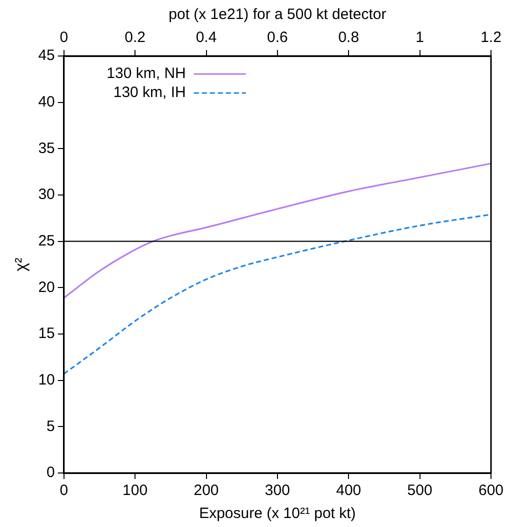 The image size is (509, 527). Describe the element at coordinates (46, 379) in the screenshot. I see `y-tick-label: 10` at that location.